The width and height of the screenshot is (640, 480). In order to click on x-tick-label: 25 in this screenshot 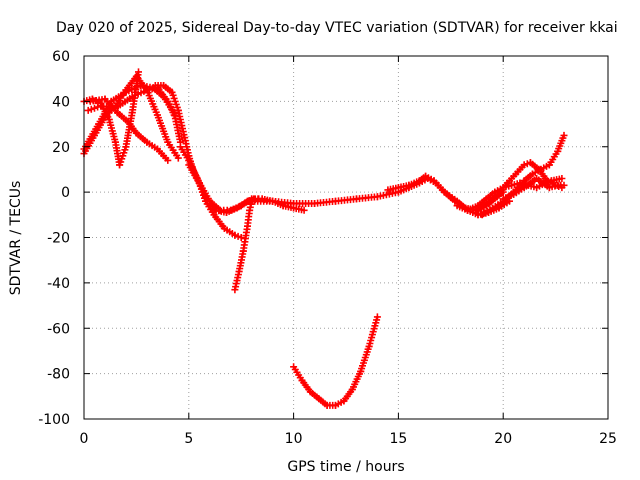, I will do `click(608, 439)`.